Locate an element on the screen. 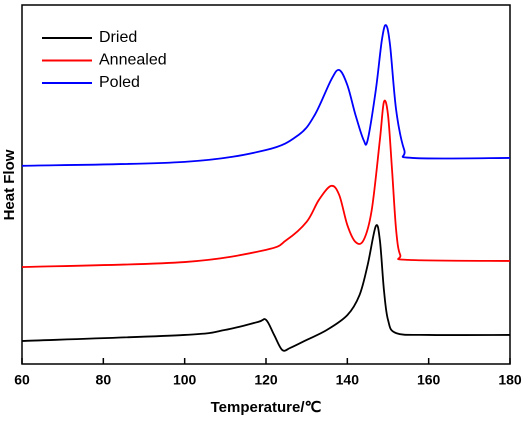  y-axis-title: Heat Flow is located at coordinates (9, 184).